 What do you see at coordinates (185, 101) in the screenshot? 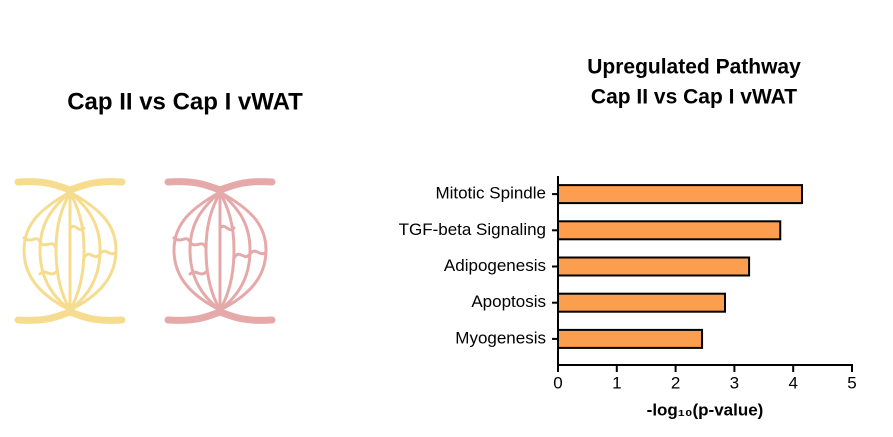
I see `figure-title: Cap II vs Cap I vWAT` at bounding box center [185, 101].